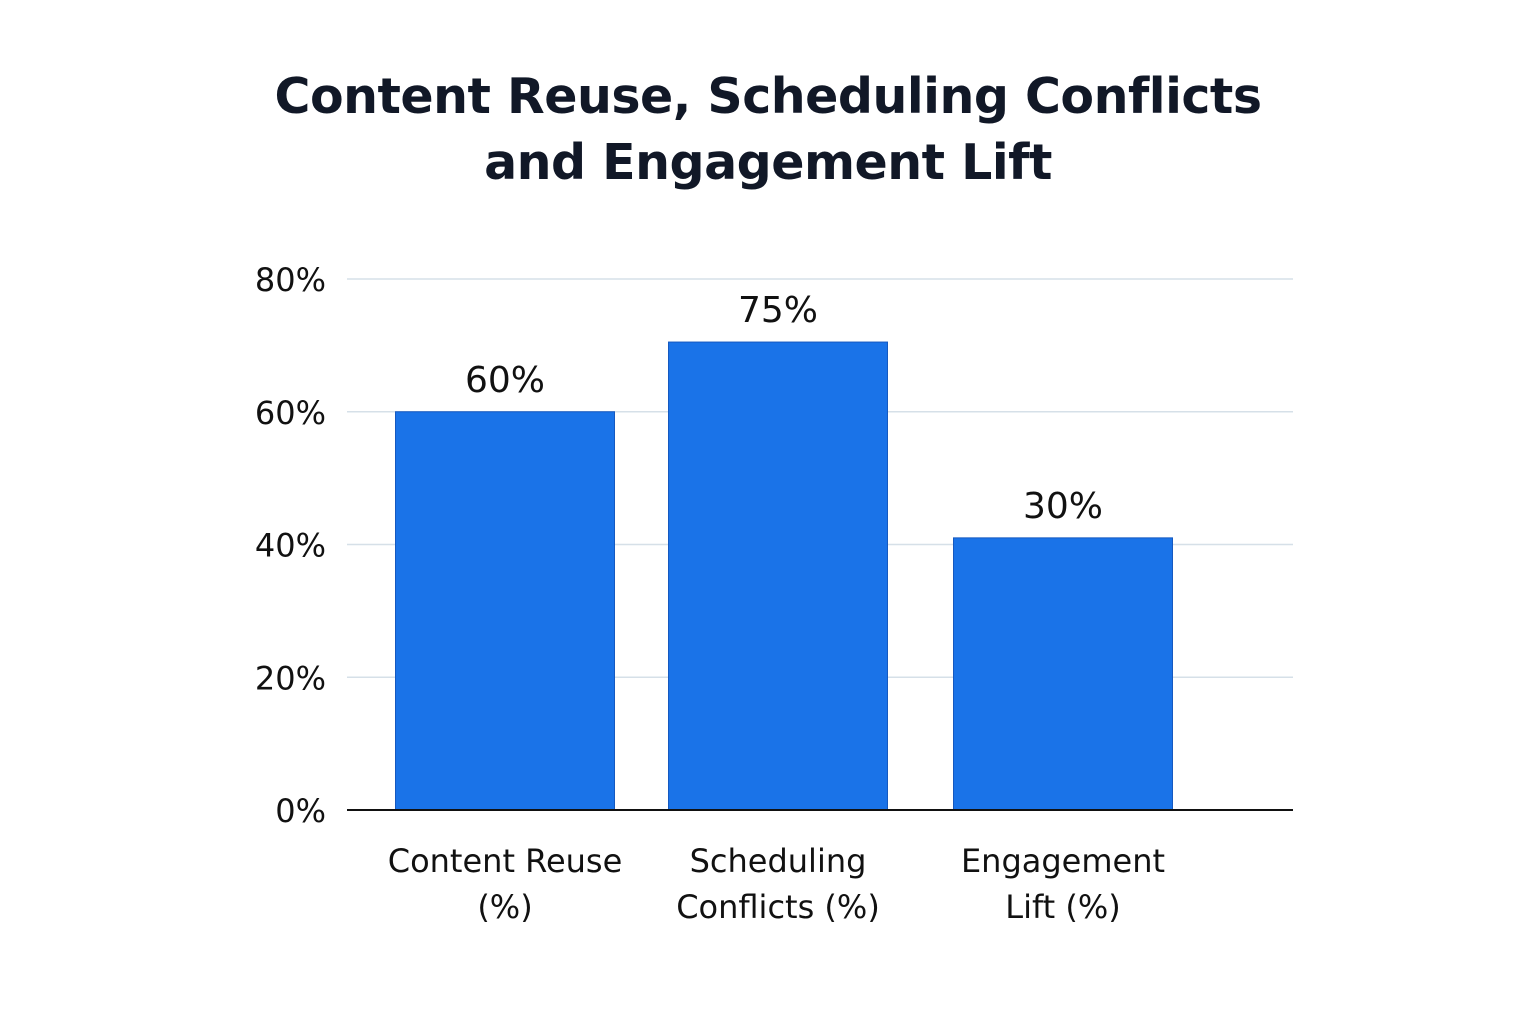  What do you see at coordinates (1063, 907) in the screenshot?
I see `x-tick-label: Lift (%)` at bounding box center [1063, 907].